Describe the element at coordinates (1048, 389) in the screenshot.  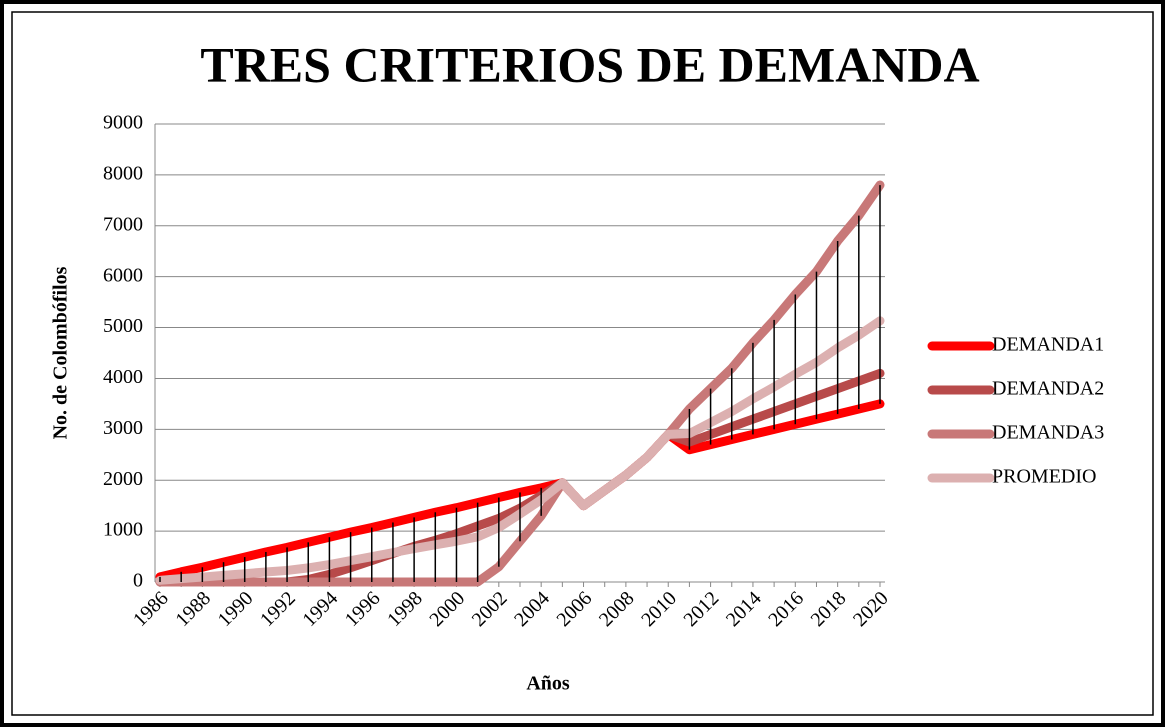
I see `legend-label: DEMANDA2` at that location.